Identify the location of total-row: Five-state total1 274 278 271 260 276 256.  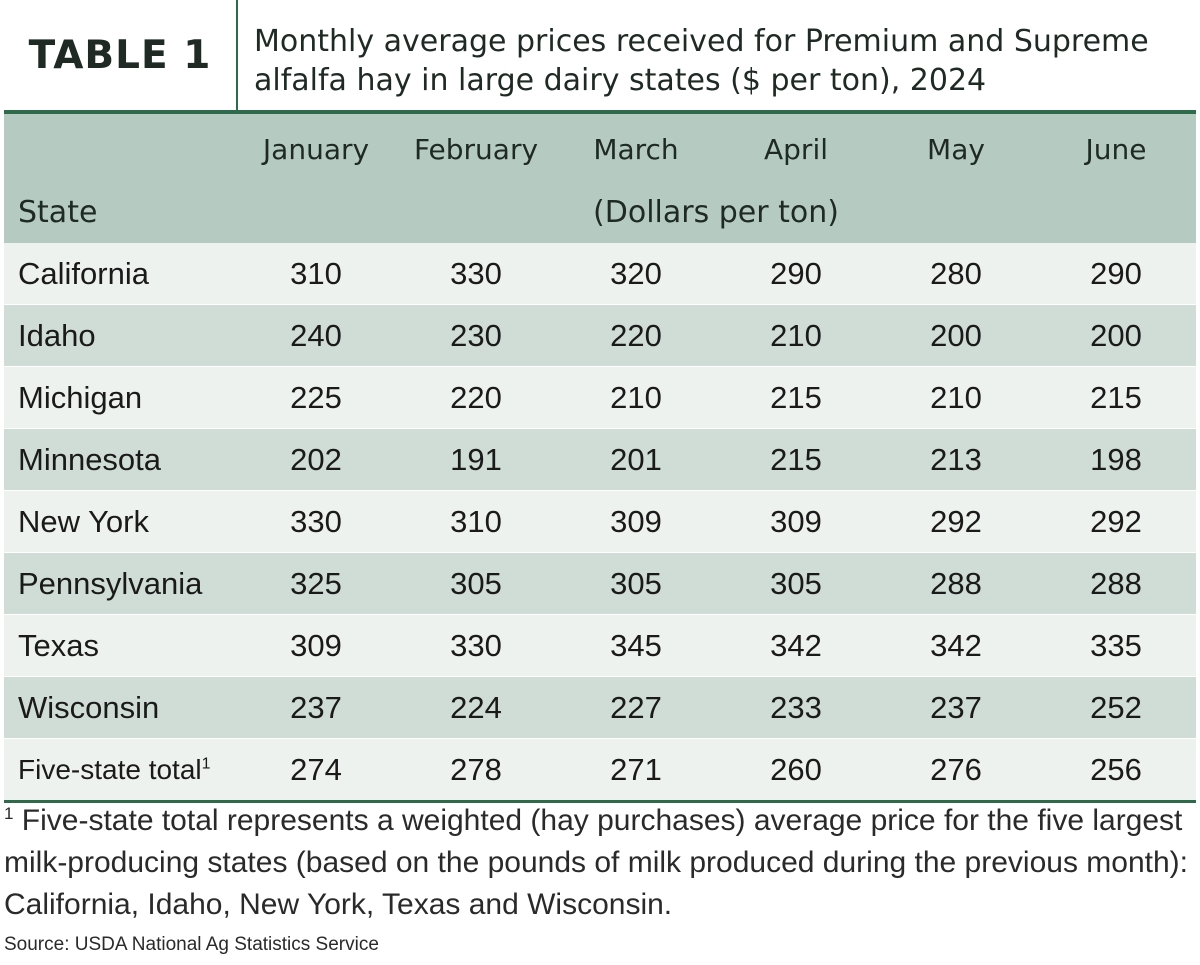
(600, 770).